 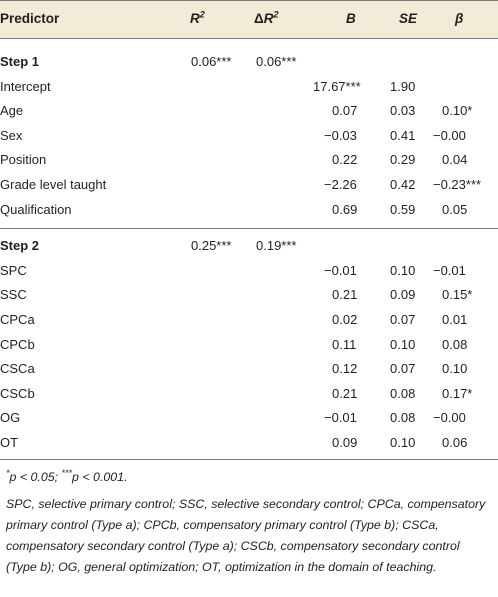 What do you see at coordinates (457, 184) in the screenshot?
I see `beta-cell: −0.23***` at bounding box center [457, 184].